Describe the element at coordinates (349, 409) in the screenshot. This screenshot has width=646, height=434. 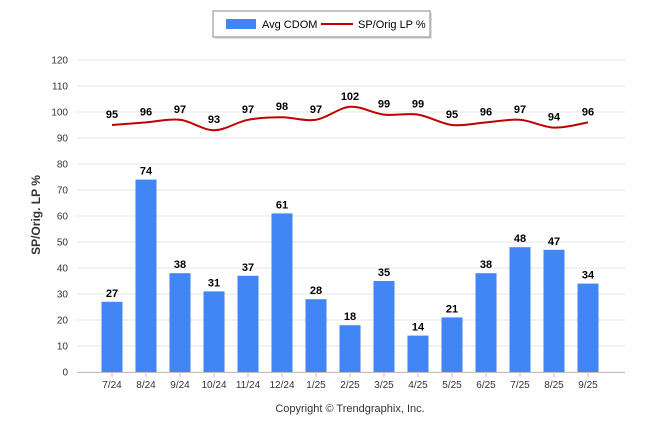
I see `copyright-credit: Copyright © Trendgraphix, Inc.` at that location.